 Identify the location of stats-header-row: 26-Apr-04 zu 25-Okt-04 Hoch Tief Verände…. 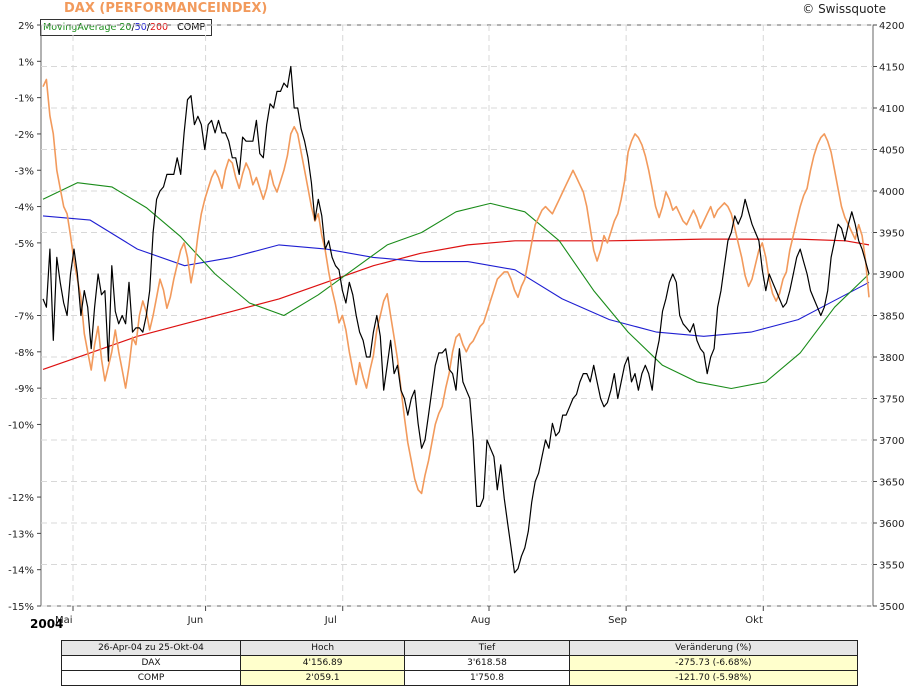
(460, 648).